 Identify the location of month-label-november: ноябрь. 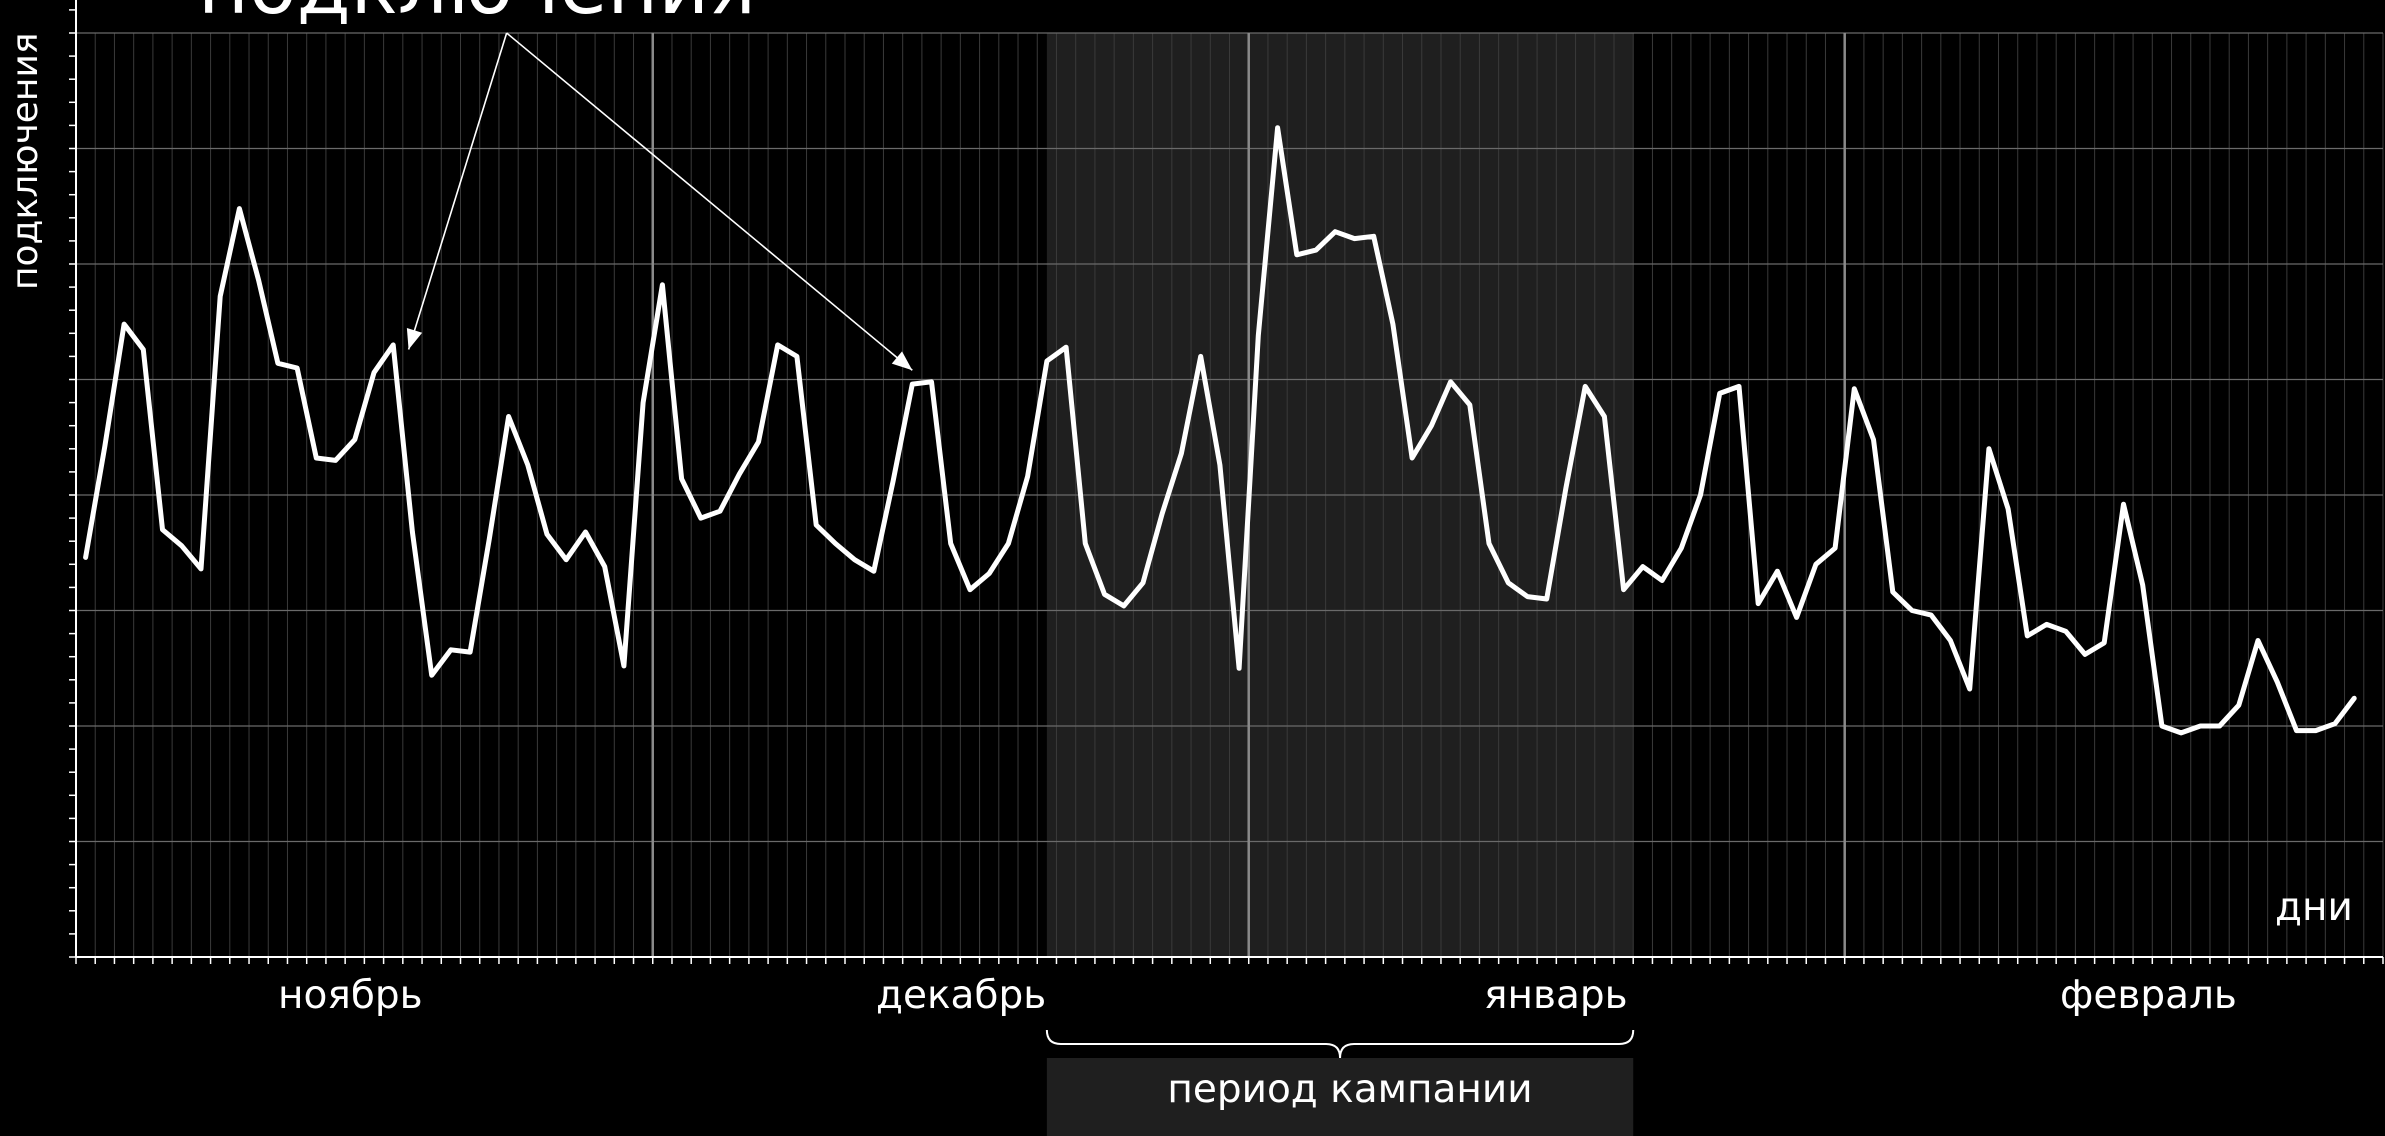
(350, 995).